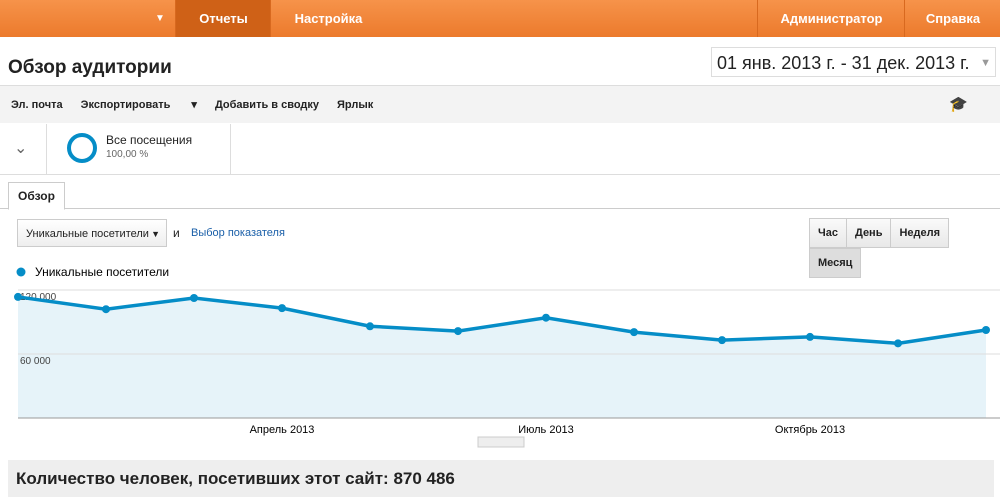  I want to click on y-tick-label: 60 000, so click(35, 361).